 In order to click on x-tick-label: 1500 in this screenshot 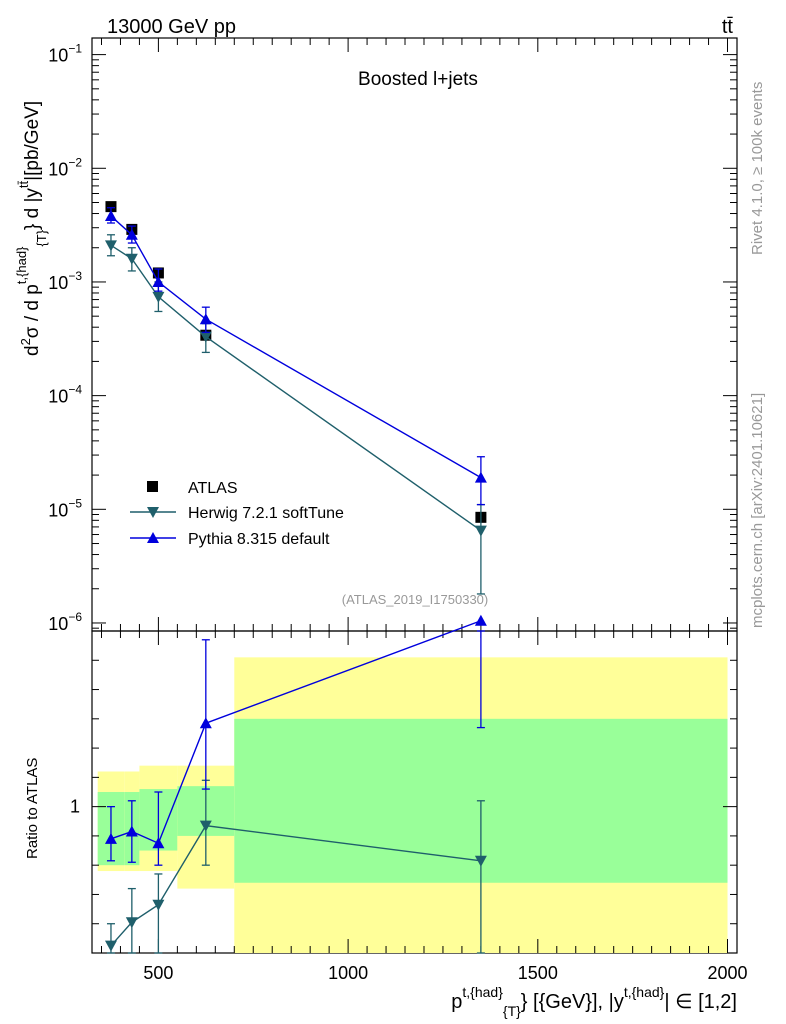, I will do `click(538, 973)`.